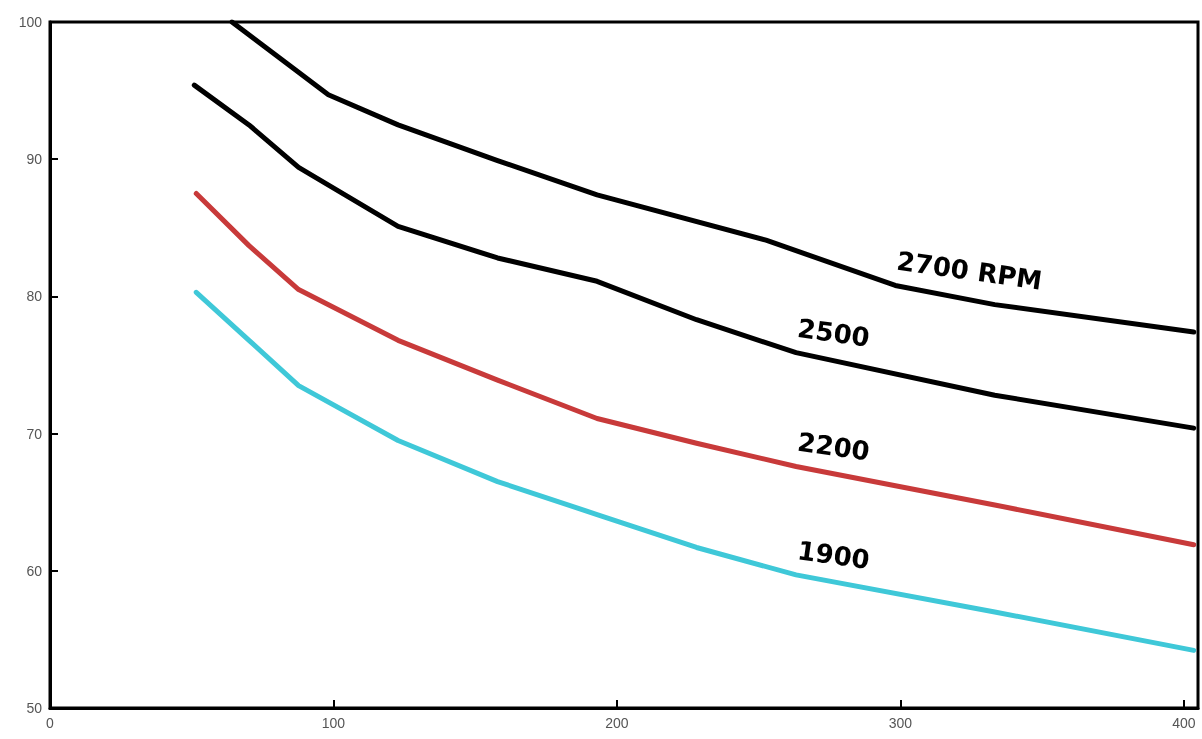 The image size is (1202, 739). I want to click on y-tick-label: 60, so click(34, 570).